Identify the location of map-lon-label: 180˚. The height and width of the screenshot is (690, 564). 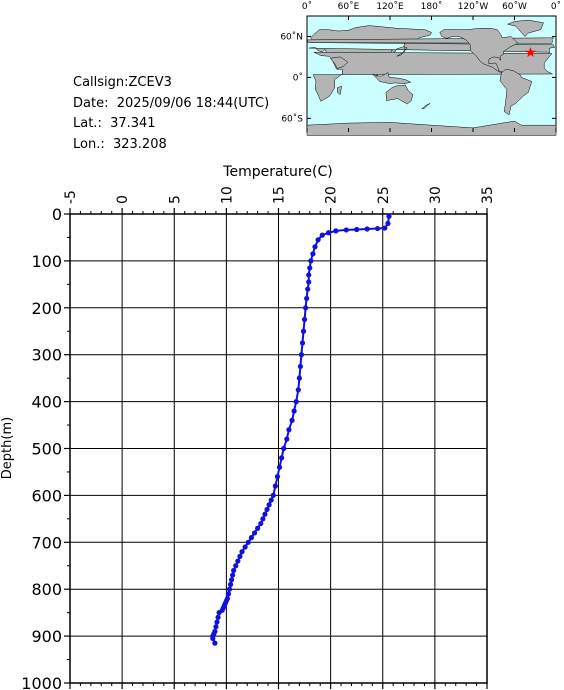
(432, 6).